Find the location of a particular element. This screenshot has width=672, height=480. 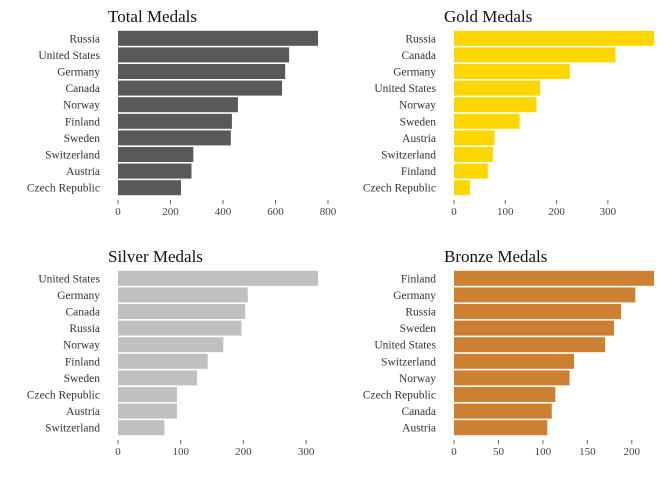

silver-medals-bar-germany is located at coordinates (183, 295).